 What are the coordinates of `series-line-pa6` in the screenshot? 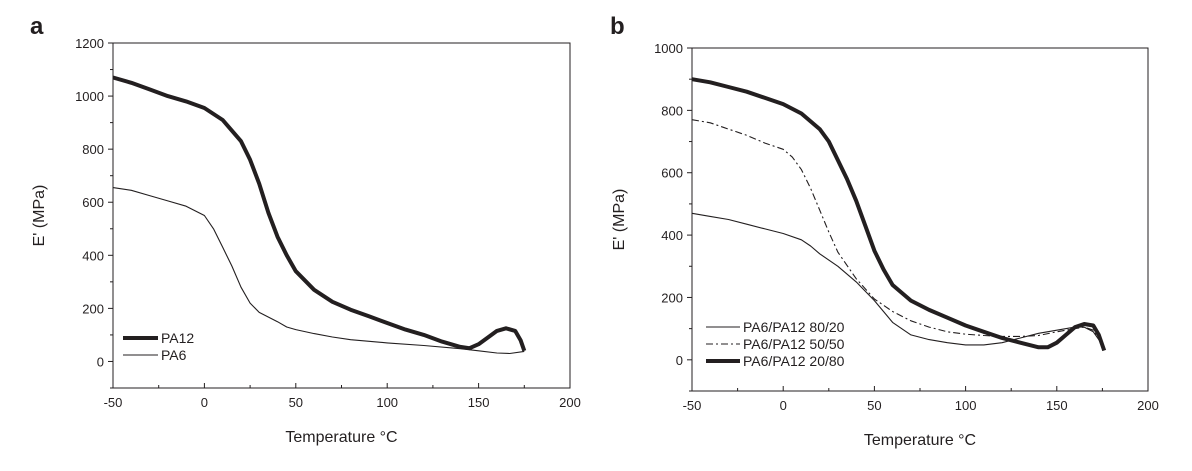 It's located at (318, 271).